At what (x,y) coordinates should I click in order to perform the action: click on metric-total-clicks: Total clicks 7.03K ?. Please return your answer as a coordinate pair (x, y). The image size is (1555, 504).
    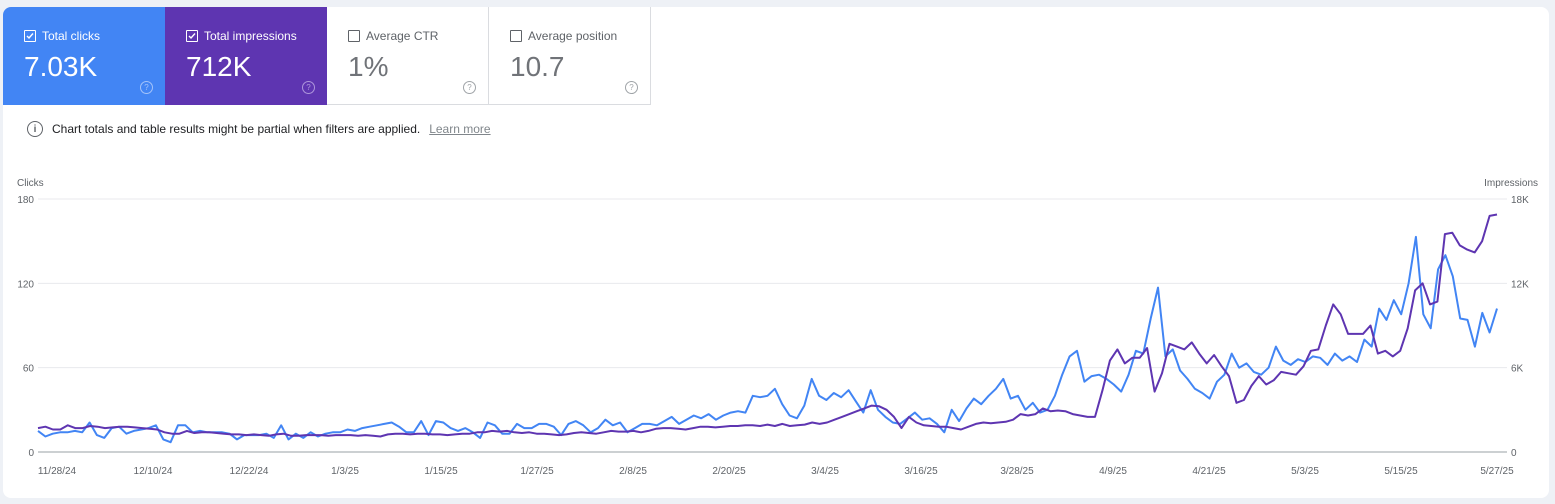
    Looking at the image, I should click on (84, 56).